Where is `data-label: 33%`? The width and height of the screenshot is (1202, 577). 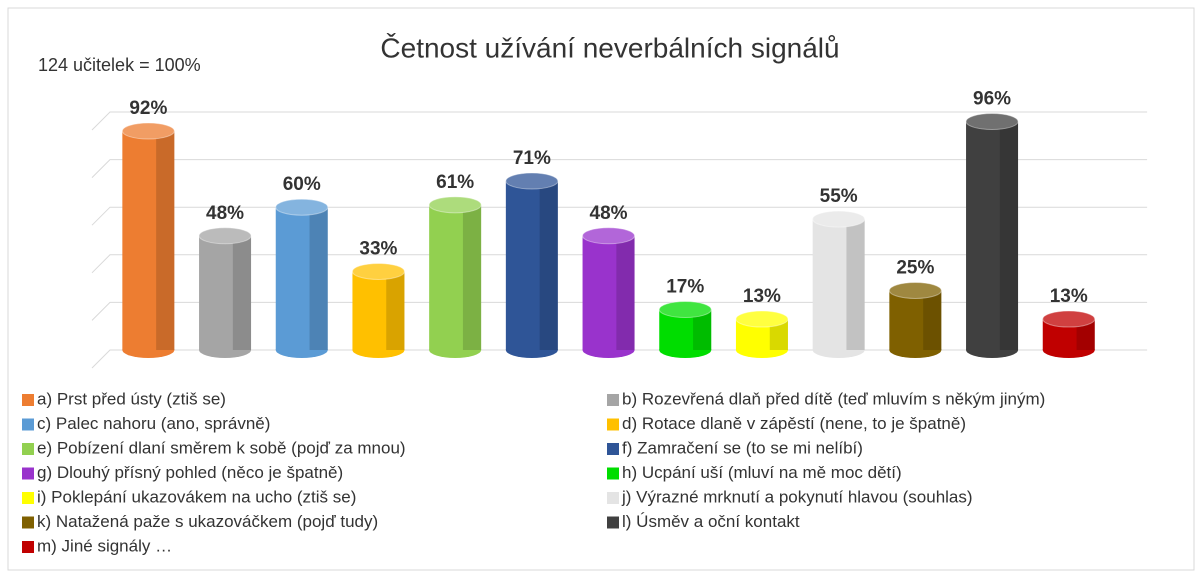
data-label: 33% is located at coordinates (378, 248).